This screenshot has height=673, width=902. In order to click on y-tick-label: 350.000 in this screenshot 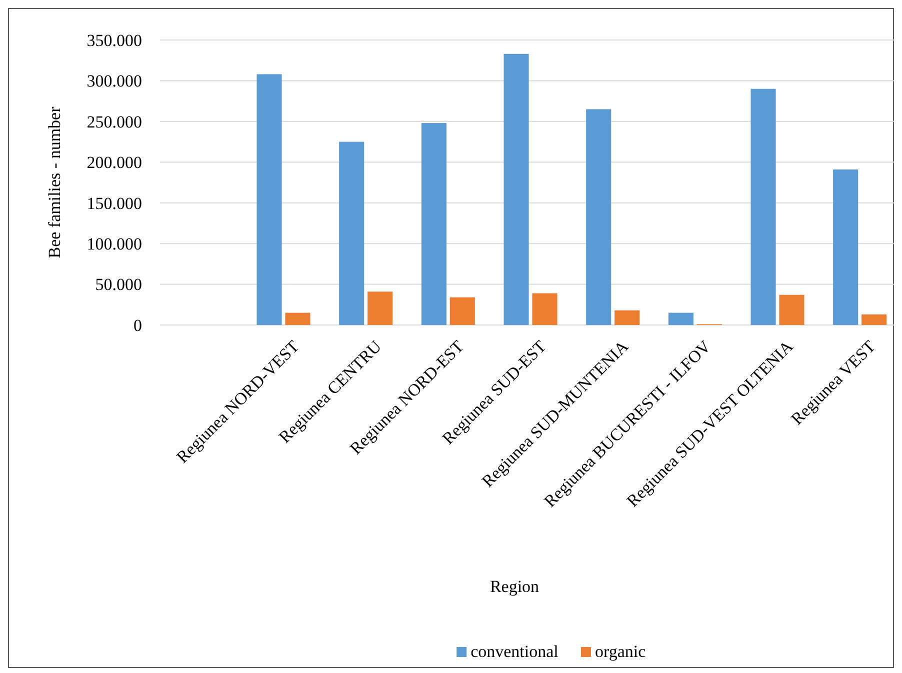, I will do `click(114, 40)`.